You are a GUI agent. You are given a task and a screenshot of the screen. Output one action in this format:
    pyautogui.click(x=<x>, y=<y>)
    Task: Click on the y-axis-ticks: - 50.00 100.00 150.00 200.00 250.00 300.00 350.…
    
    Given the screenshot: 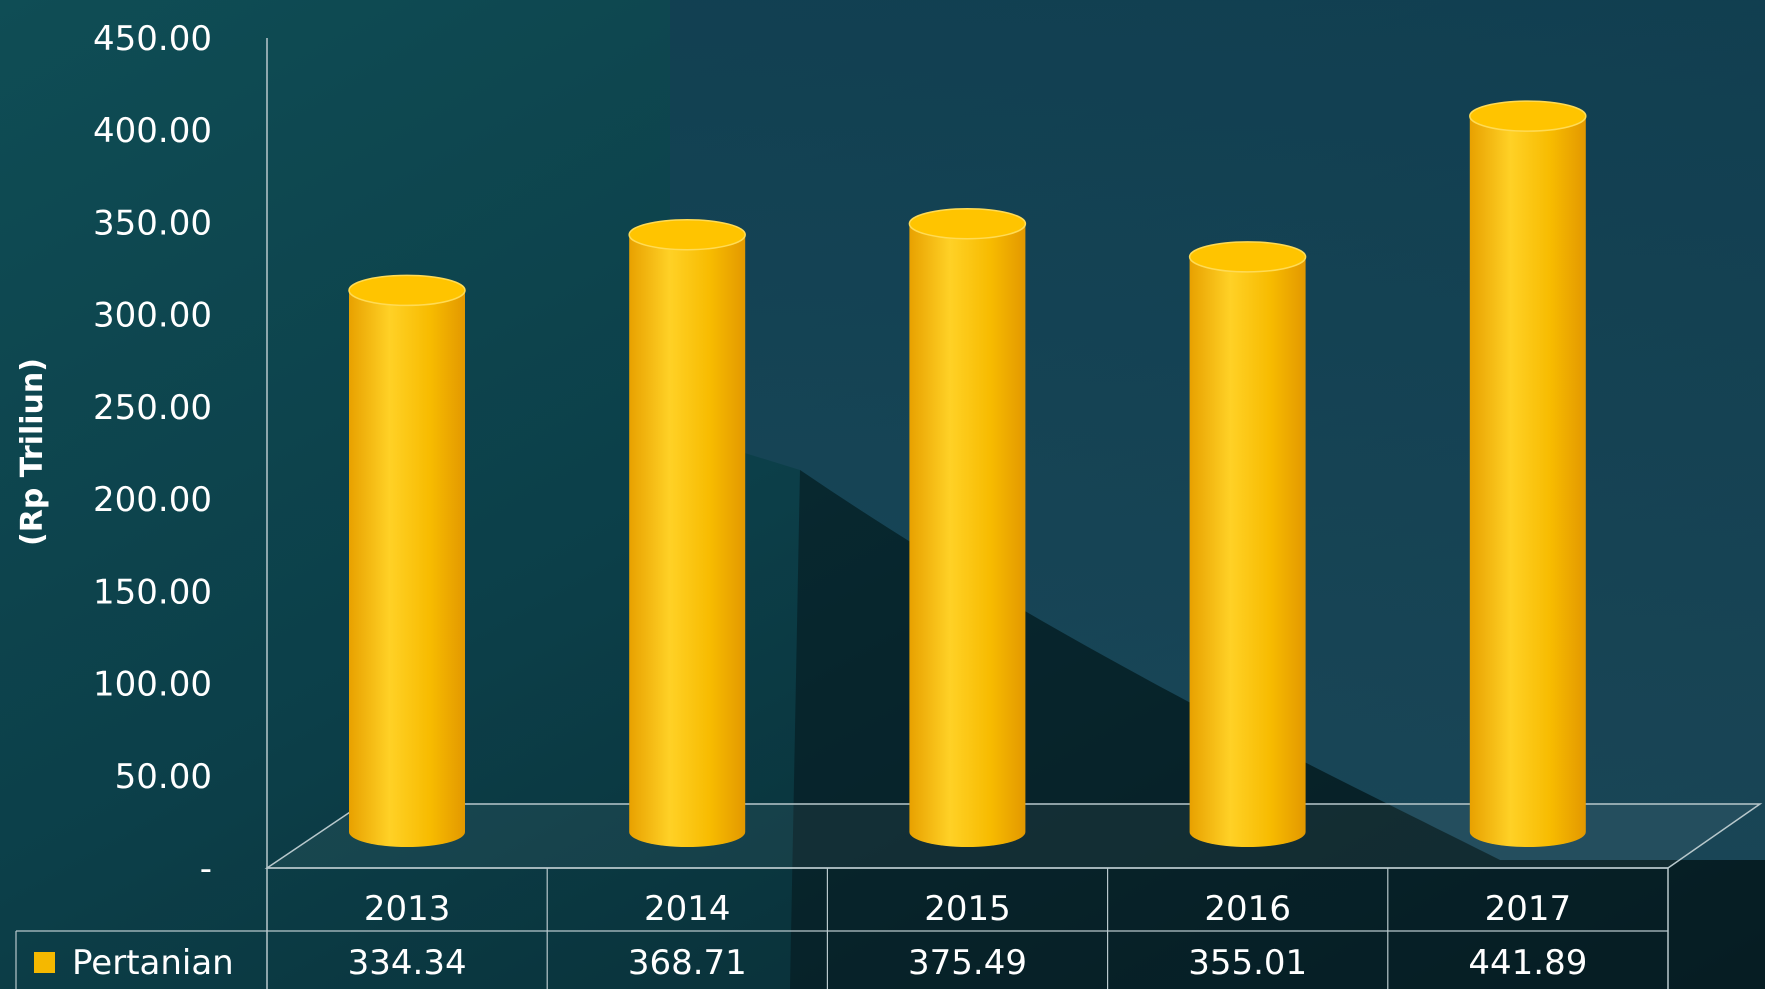 What is the action you would take?
    pyautogui.click(x=152, y=454)
    